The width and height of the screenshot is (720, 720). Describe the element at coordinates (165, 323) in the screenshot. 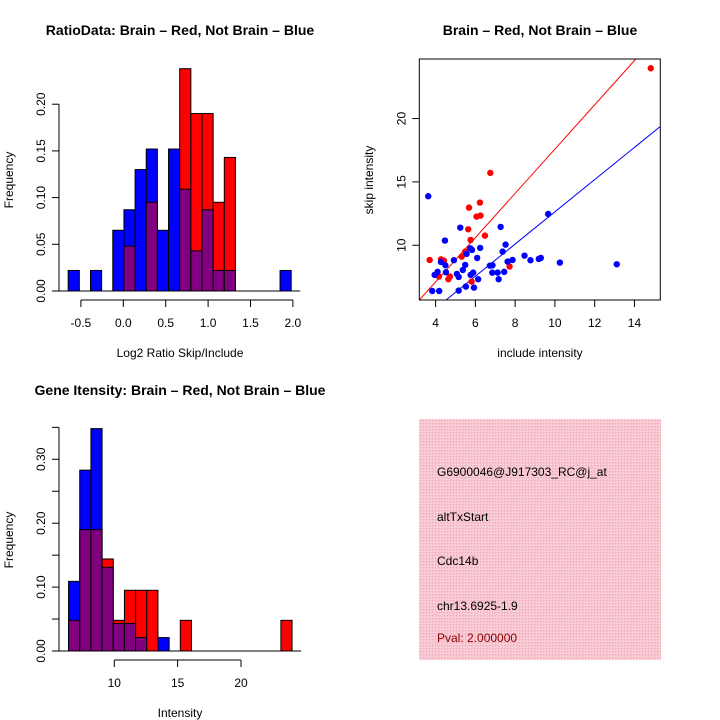

I see `x-tick-label: 0.5` at that location.